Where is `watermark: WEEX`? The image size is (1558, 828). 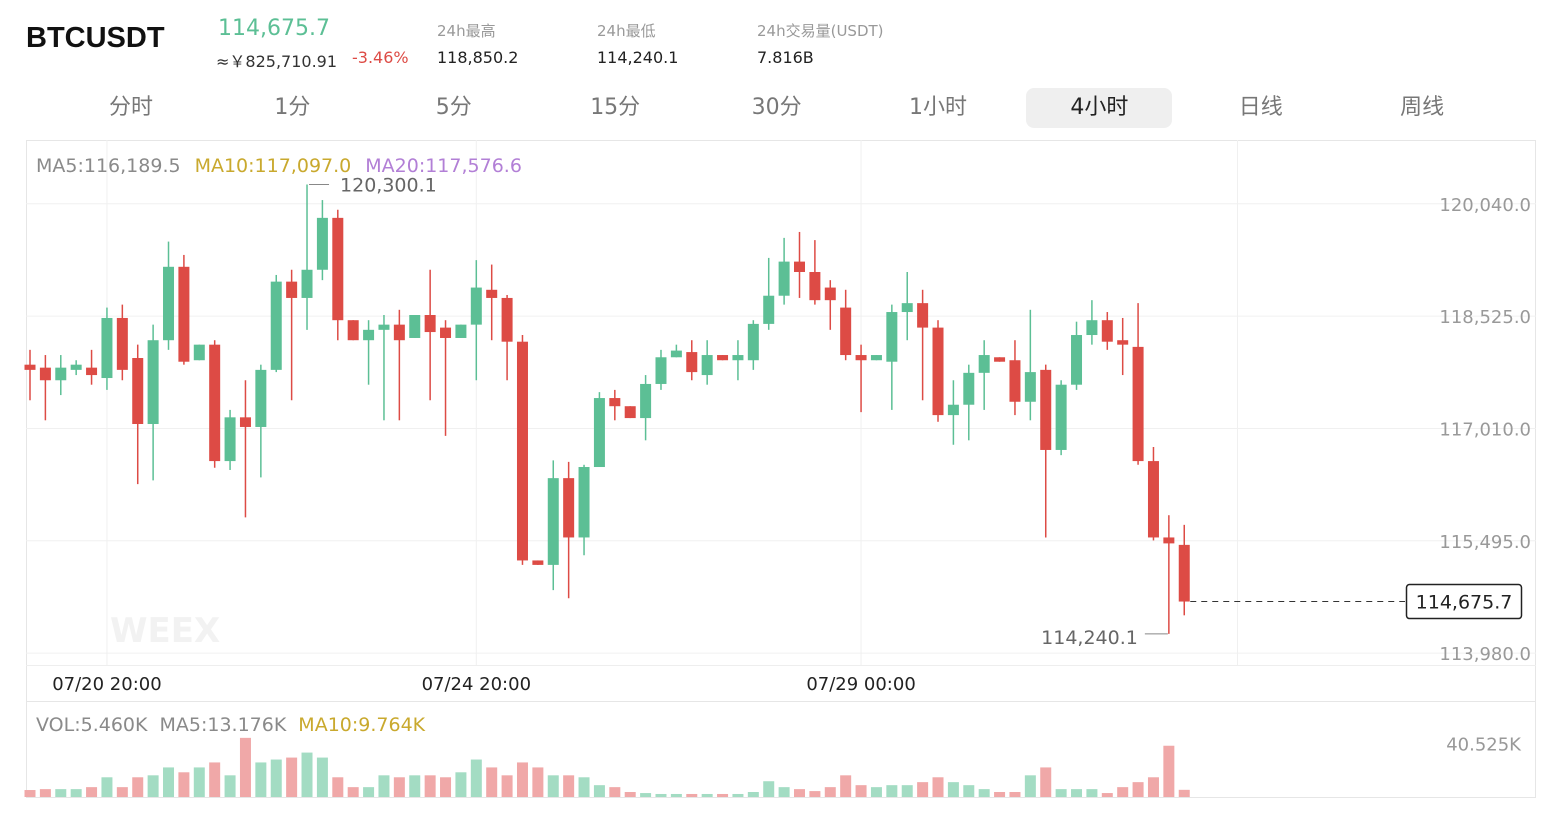
watermark: WEEX is located at coordinates (165, 631).